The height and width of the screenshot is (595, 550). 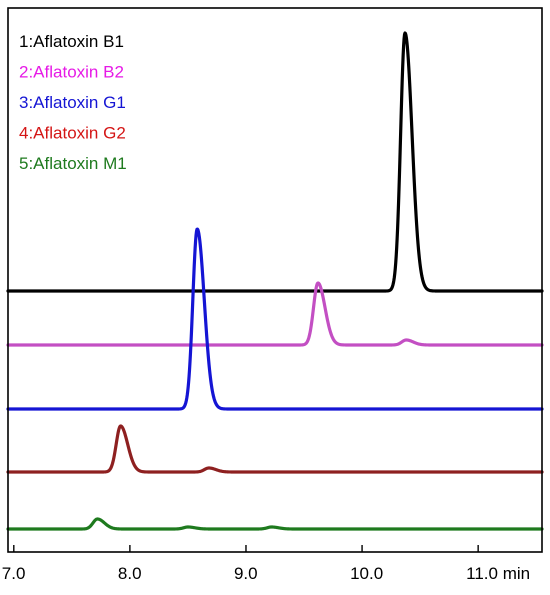 I want to click on x-tick-label: 10.0, so click(x=366, y=573).